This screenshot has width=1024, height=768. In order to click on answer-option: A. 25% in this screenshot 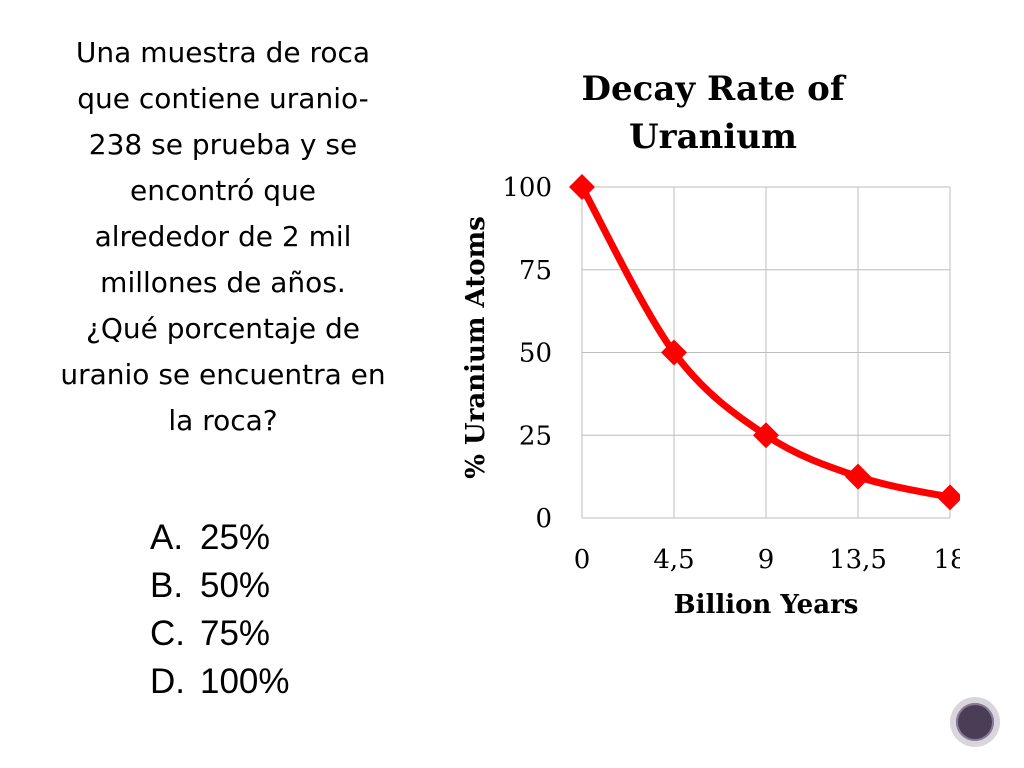, I will do `click(220, 538)`.